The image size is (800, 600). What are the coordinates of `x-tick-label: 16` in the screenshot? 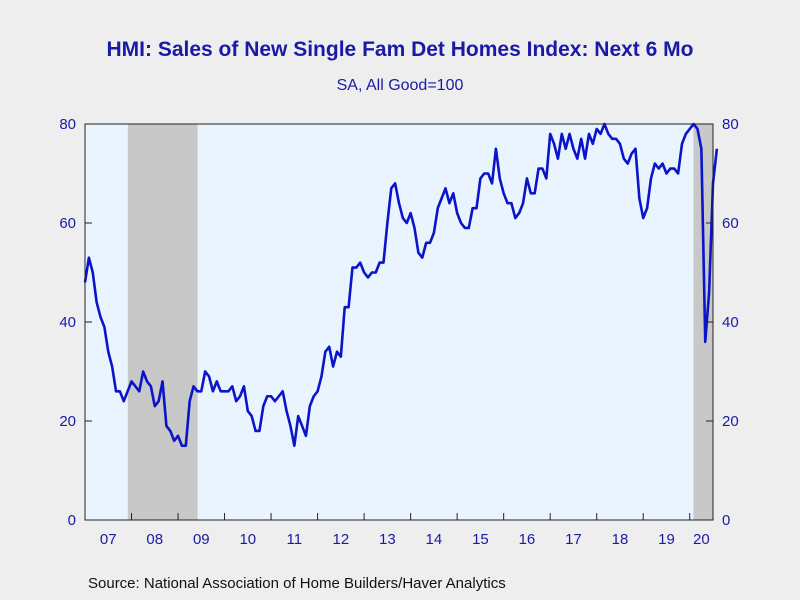 It's located at (527, 539).